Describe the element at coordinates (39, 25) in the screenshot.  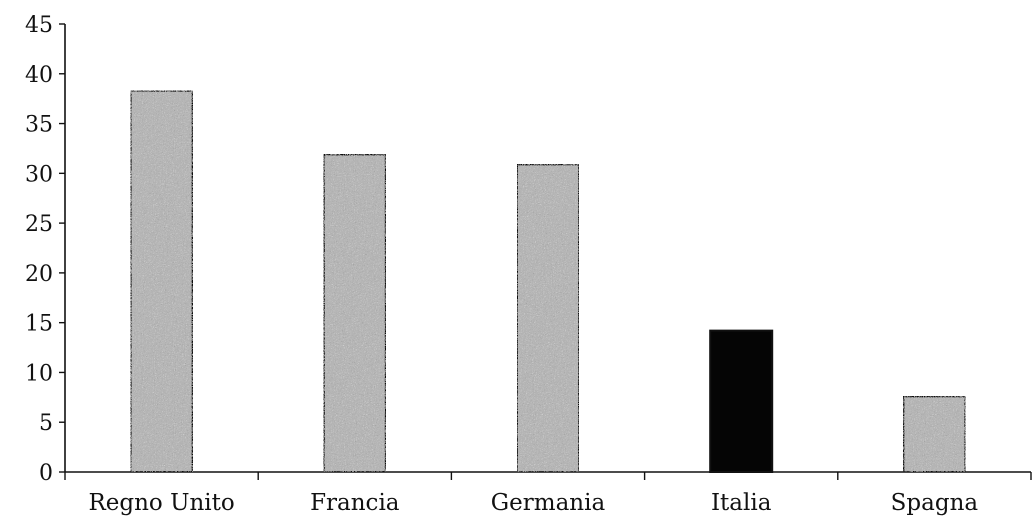
I see `y-tick-label: 45` at that location.